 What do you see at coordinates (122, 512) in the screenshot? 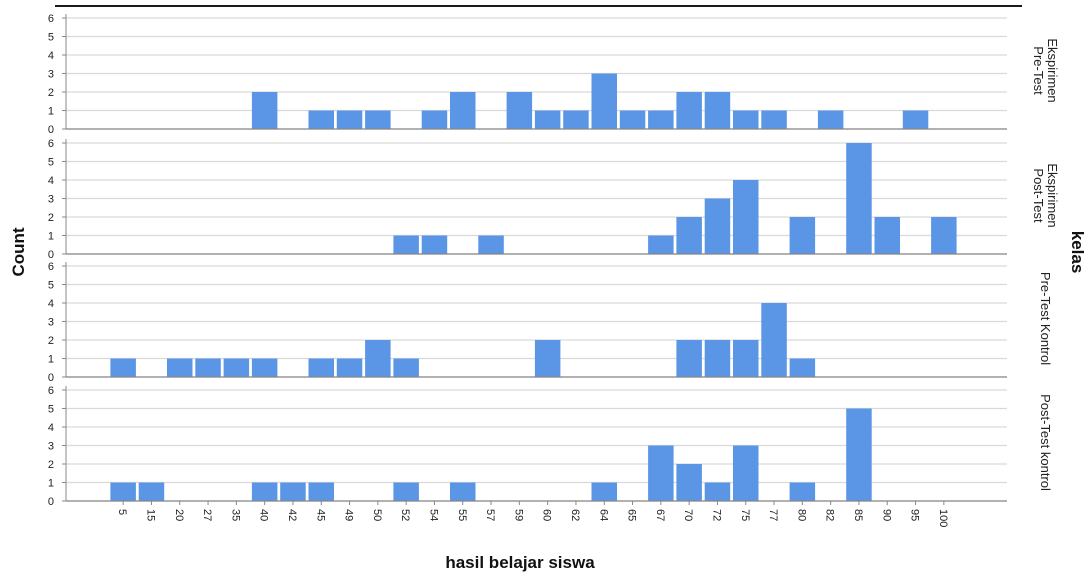
I see `x-tick-label: 5` at bounding box center [122, 512].